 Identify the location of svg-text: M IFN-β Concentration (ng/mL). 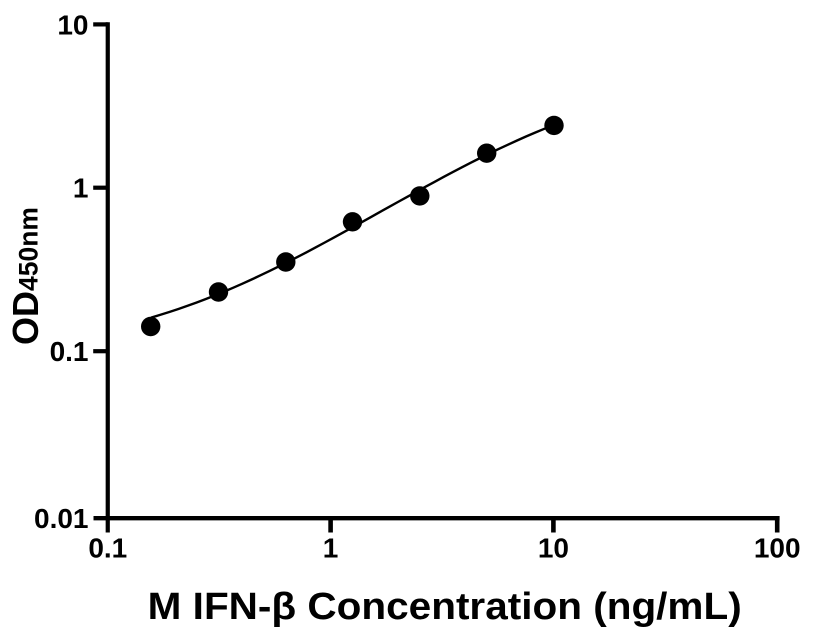
(445, 607).